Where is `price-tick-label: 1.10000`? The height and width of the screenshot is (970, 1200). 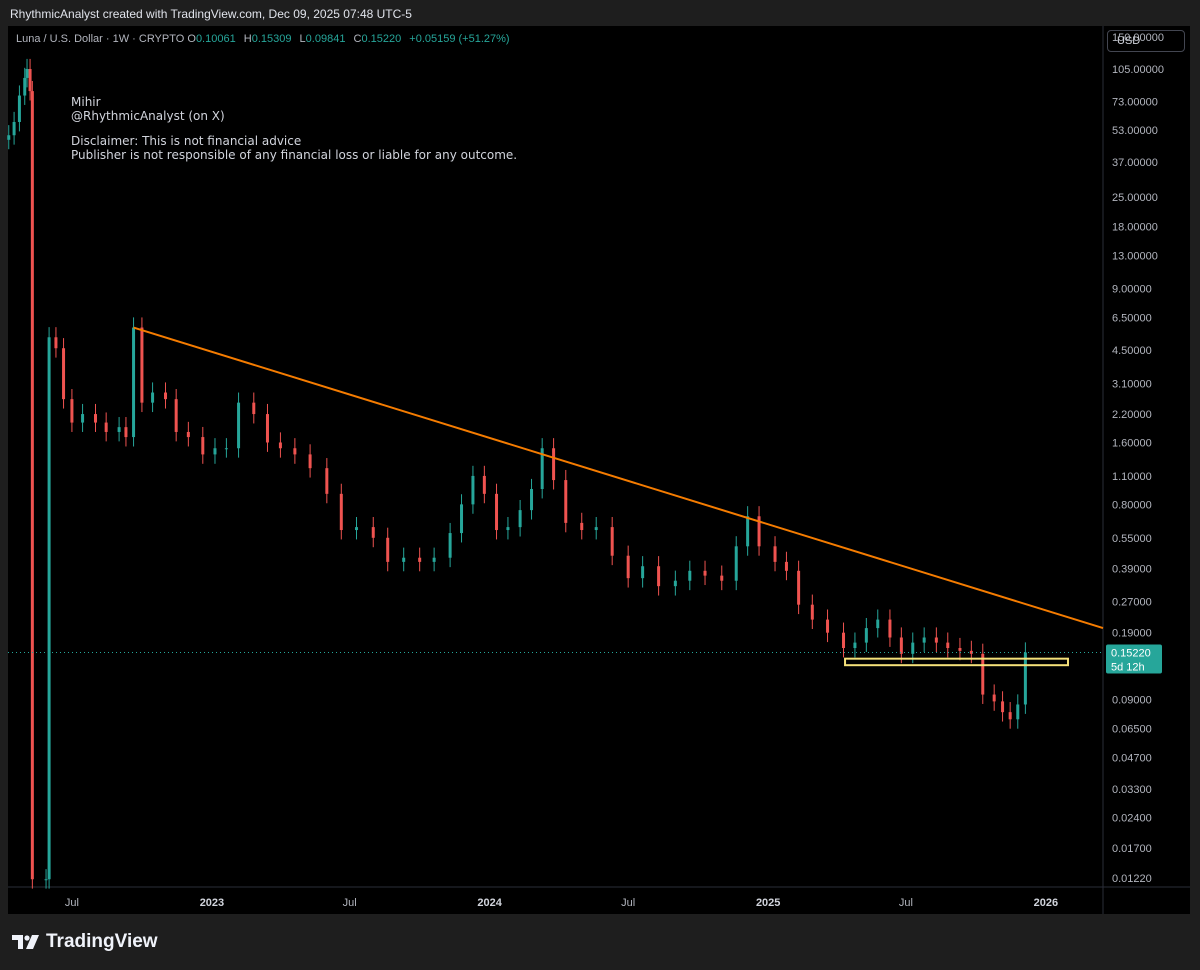 price-tick-label: 1.10000 is located at coordinates (1132, 477).